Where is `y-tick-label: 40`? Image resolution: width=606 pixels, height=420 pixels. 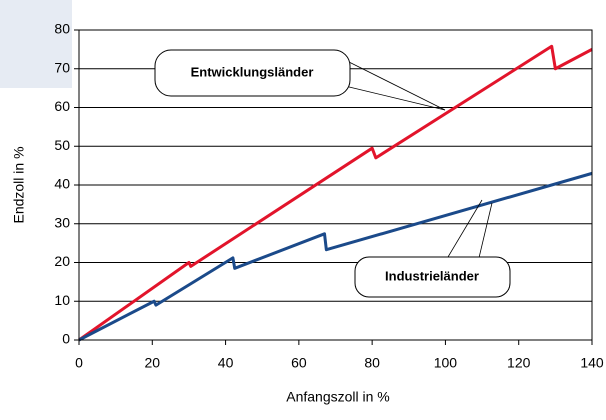 y-tick-label: 40 is located at coordinates (62, 184).